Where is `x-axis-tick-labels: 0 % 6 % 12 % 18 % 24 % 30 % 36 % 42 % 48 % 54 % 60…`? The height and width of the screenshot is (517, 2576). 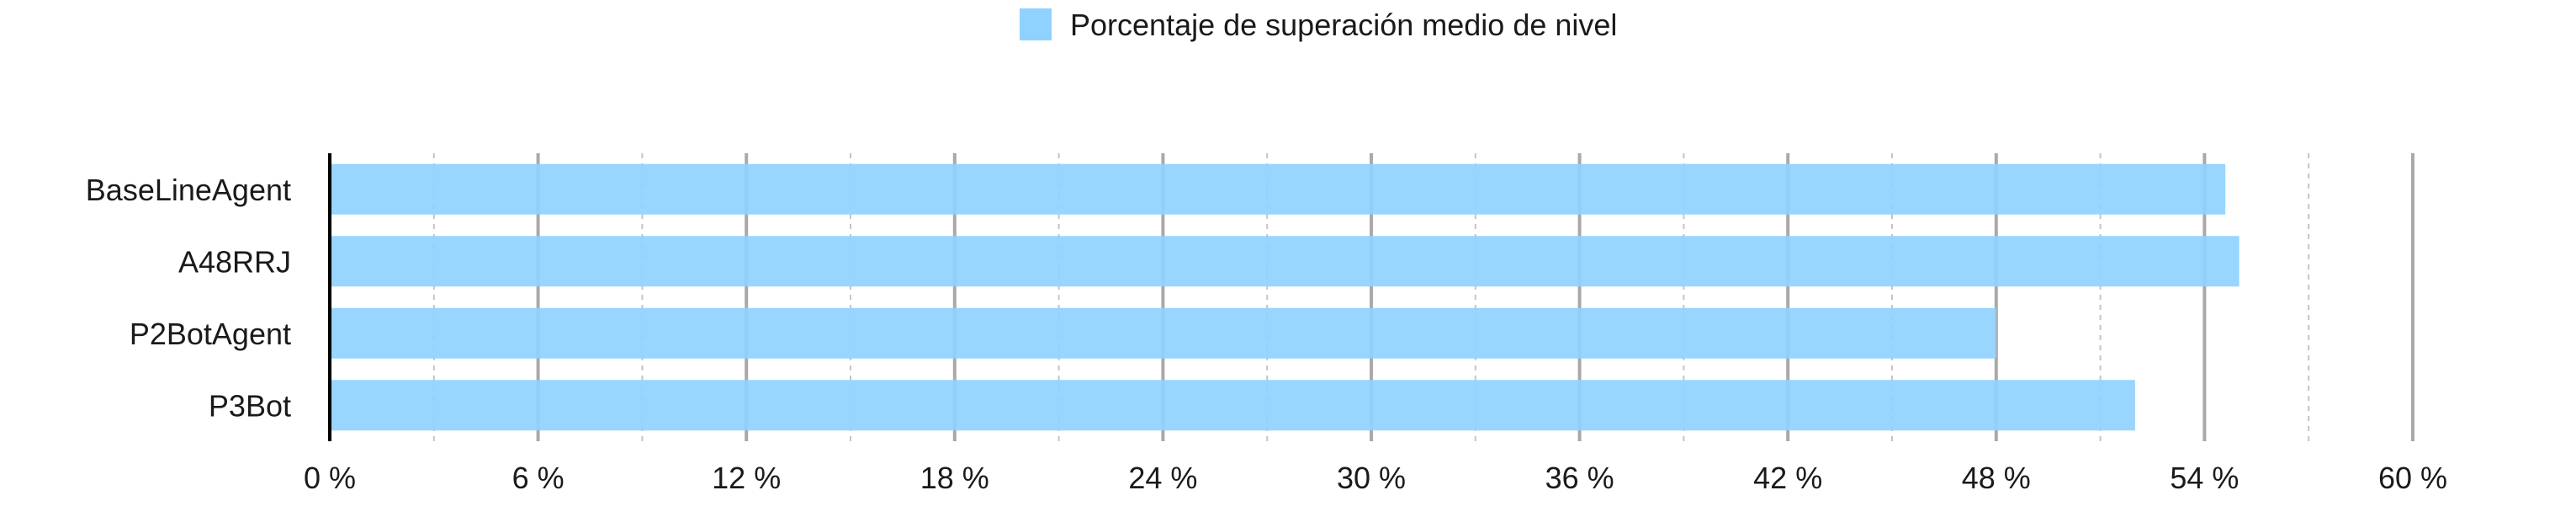 x-axis-tick-labels: 0 % 6 % 12 % 18 % 24 % 30 % 36 % 42 % 48 % 54 % 60… is located at coordinates (1375, 478).